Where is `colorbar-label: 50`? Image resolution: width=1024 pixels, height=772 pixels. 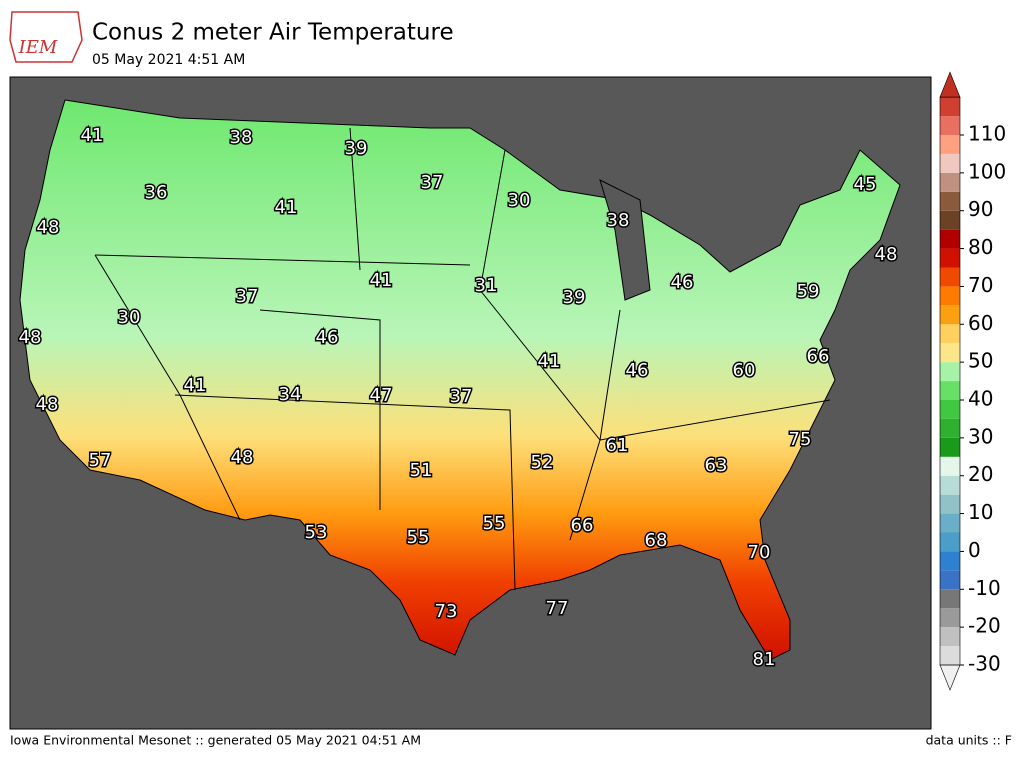
colorbar-label: 50 is located at coordinates (980, 361).